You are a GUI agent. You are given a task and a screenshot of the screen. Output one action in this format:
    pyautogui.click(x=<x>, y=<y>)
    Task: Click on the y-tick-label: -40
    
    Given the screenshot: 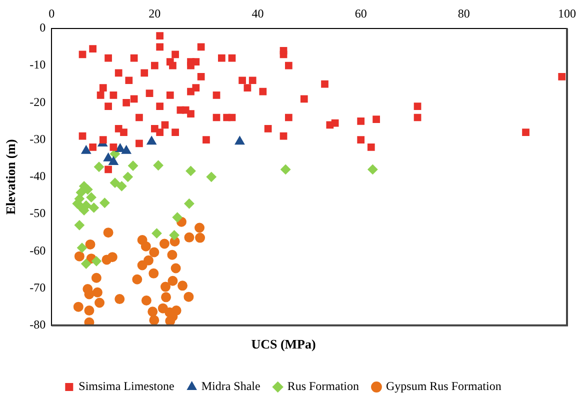 What is the action you would take?
    pyautogui.click(x=38, y=176)
    